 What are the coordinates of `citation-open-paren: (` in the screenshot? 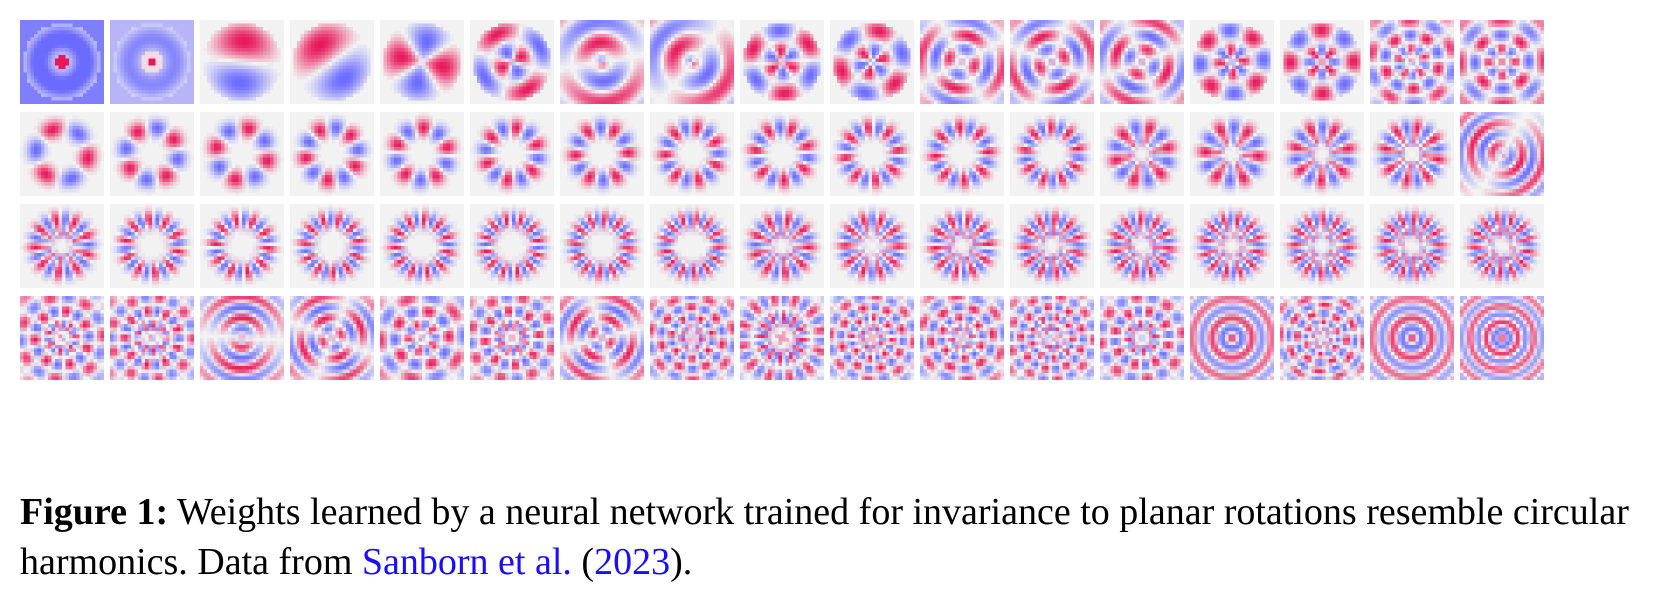 It's located at (587, 562).